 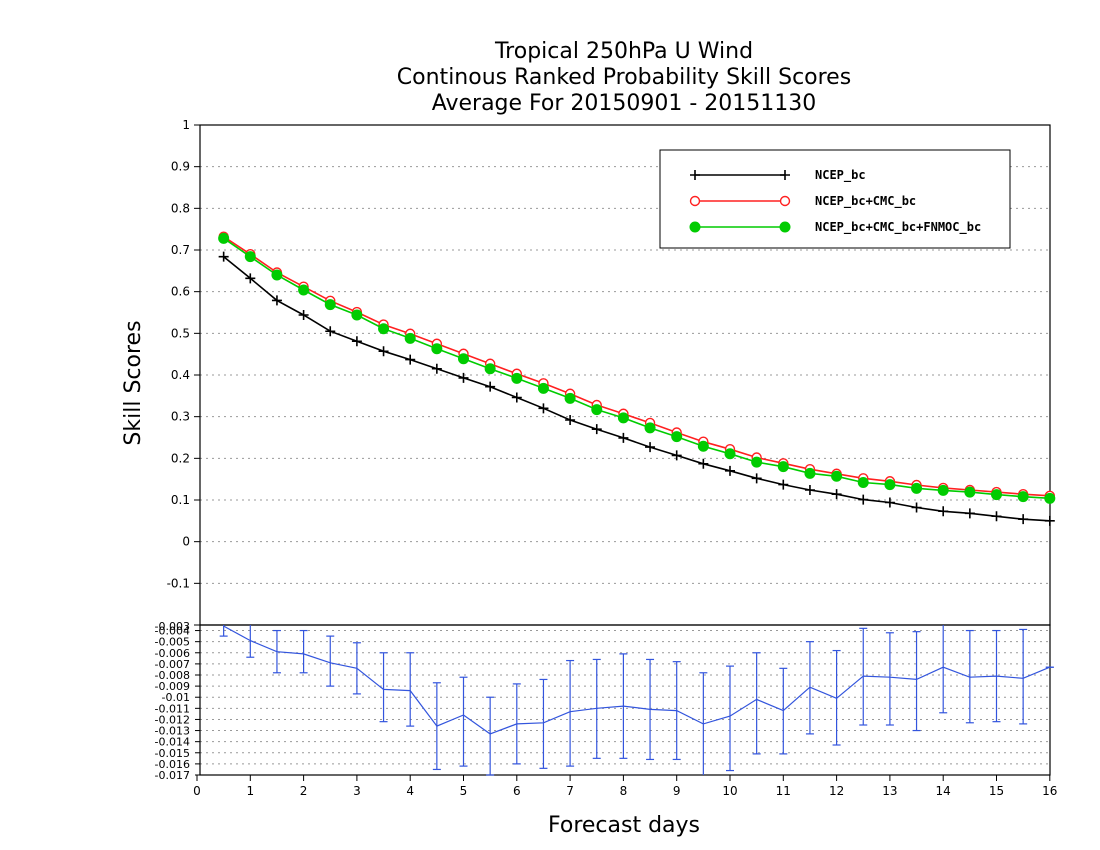 What do you see at coordinates (637, 680) in the screenshot?
I see `difference-line` at bounding box center [637, 680].